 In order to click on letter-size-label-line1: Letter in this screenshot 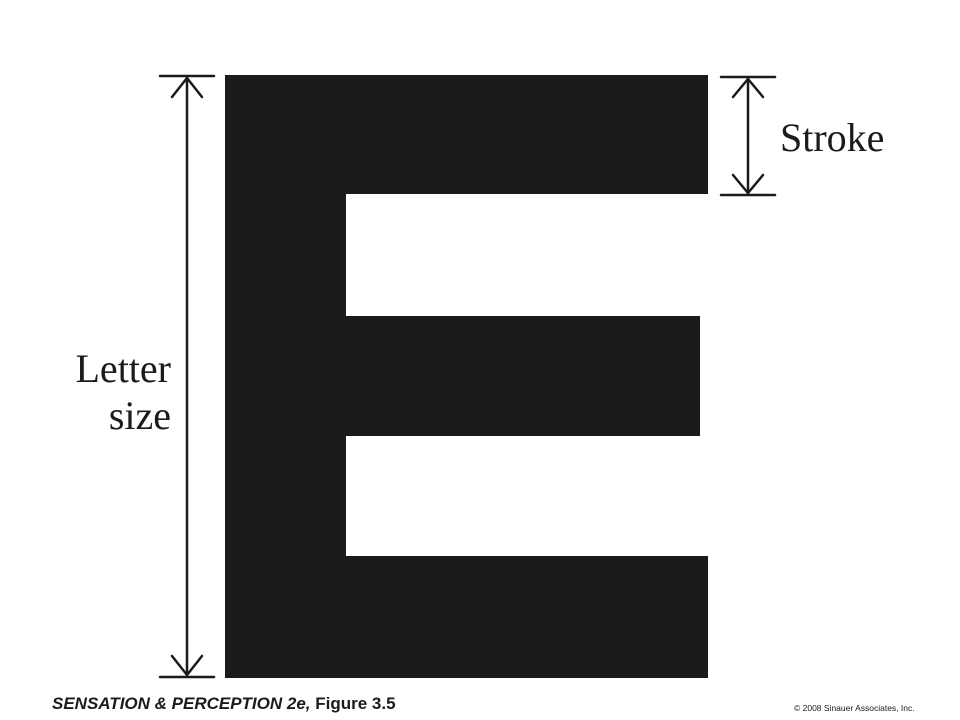, I will do `click(124, 368)`.